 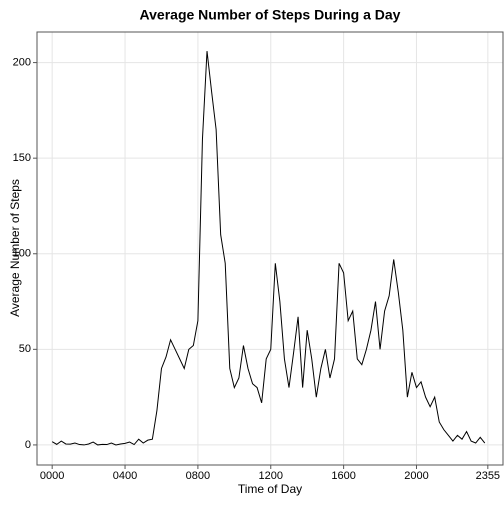 I want to click on chart-title: Average Number of Steps During a Day, so click(x=270, y=15).